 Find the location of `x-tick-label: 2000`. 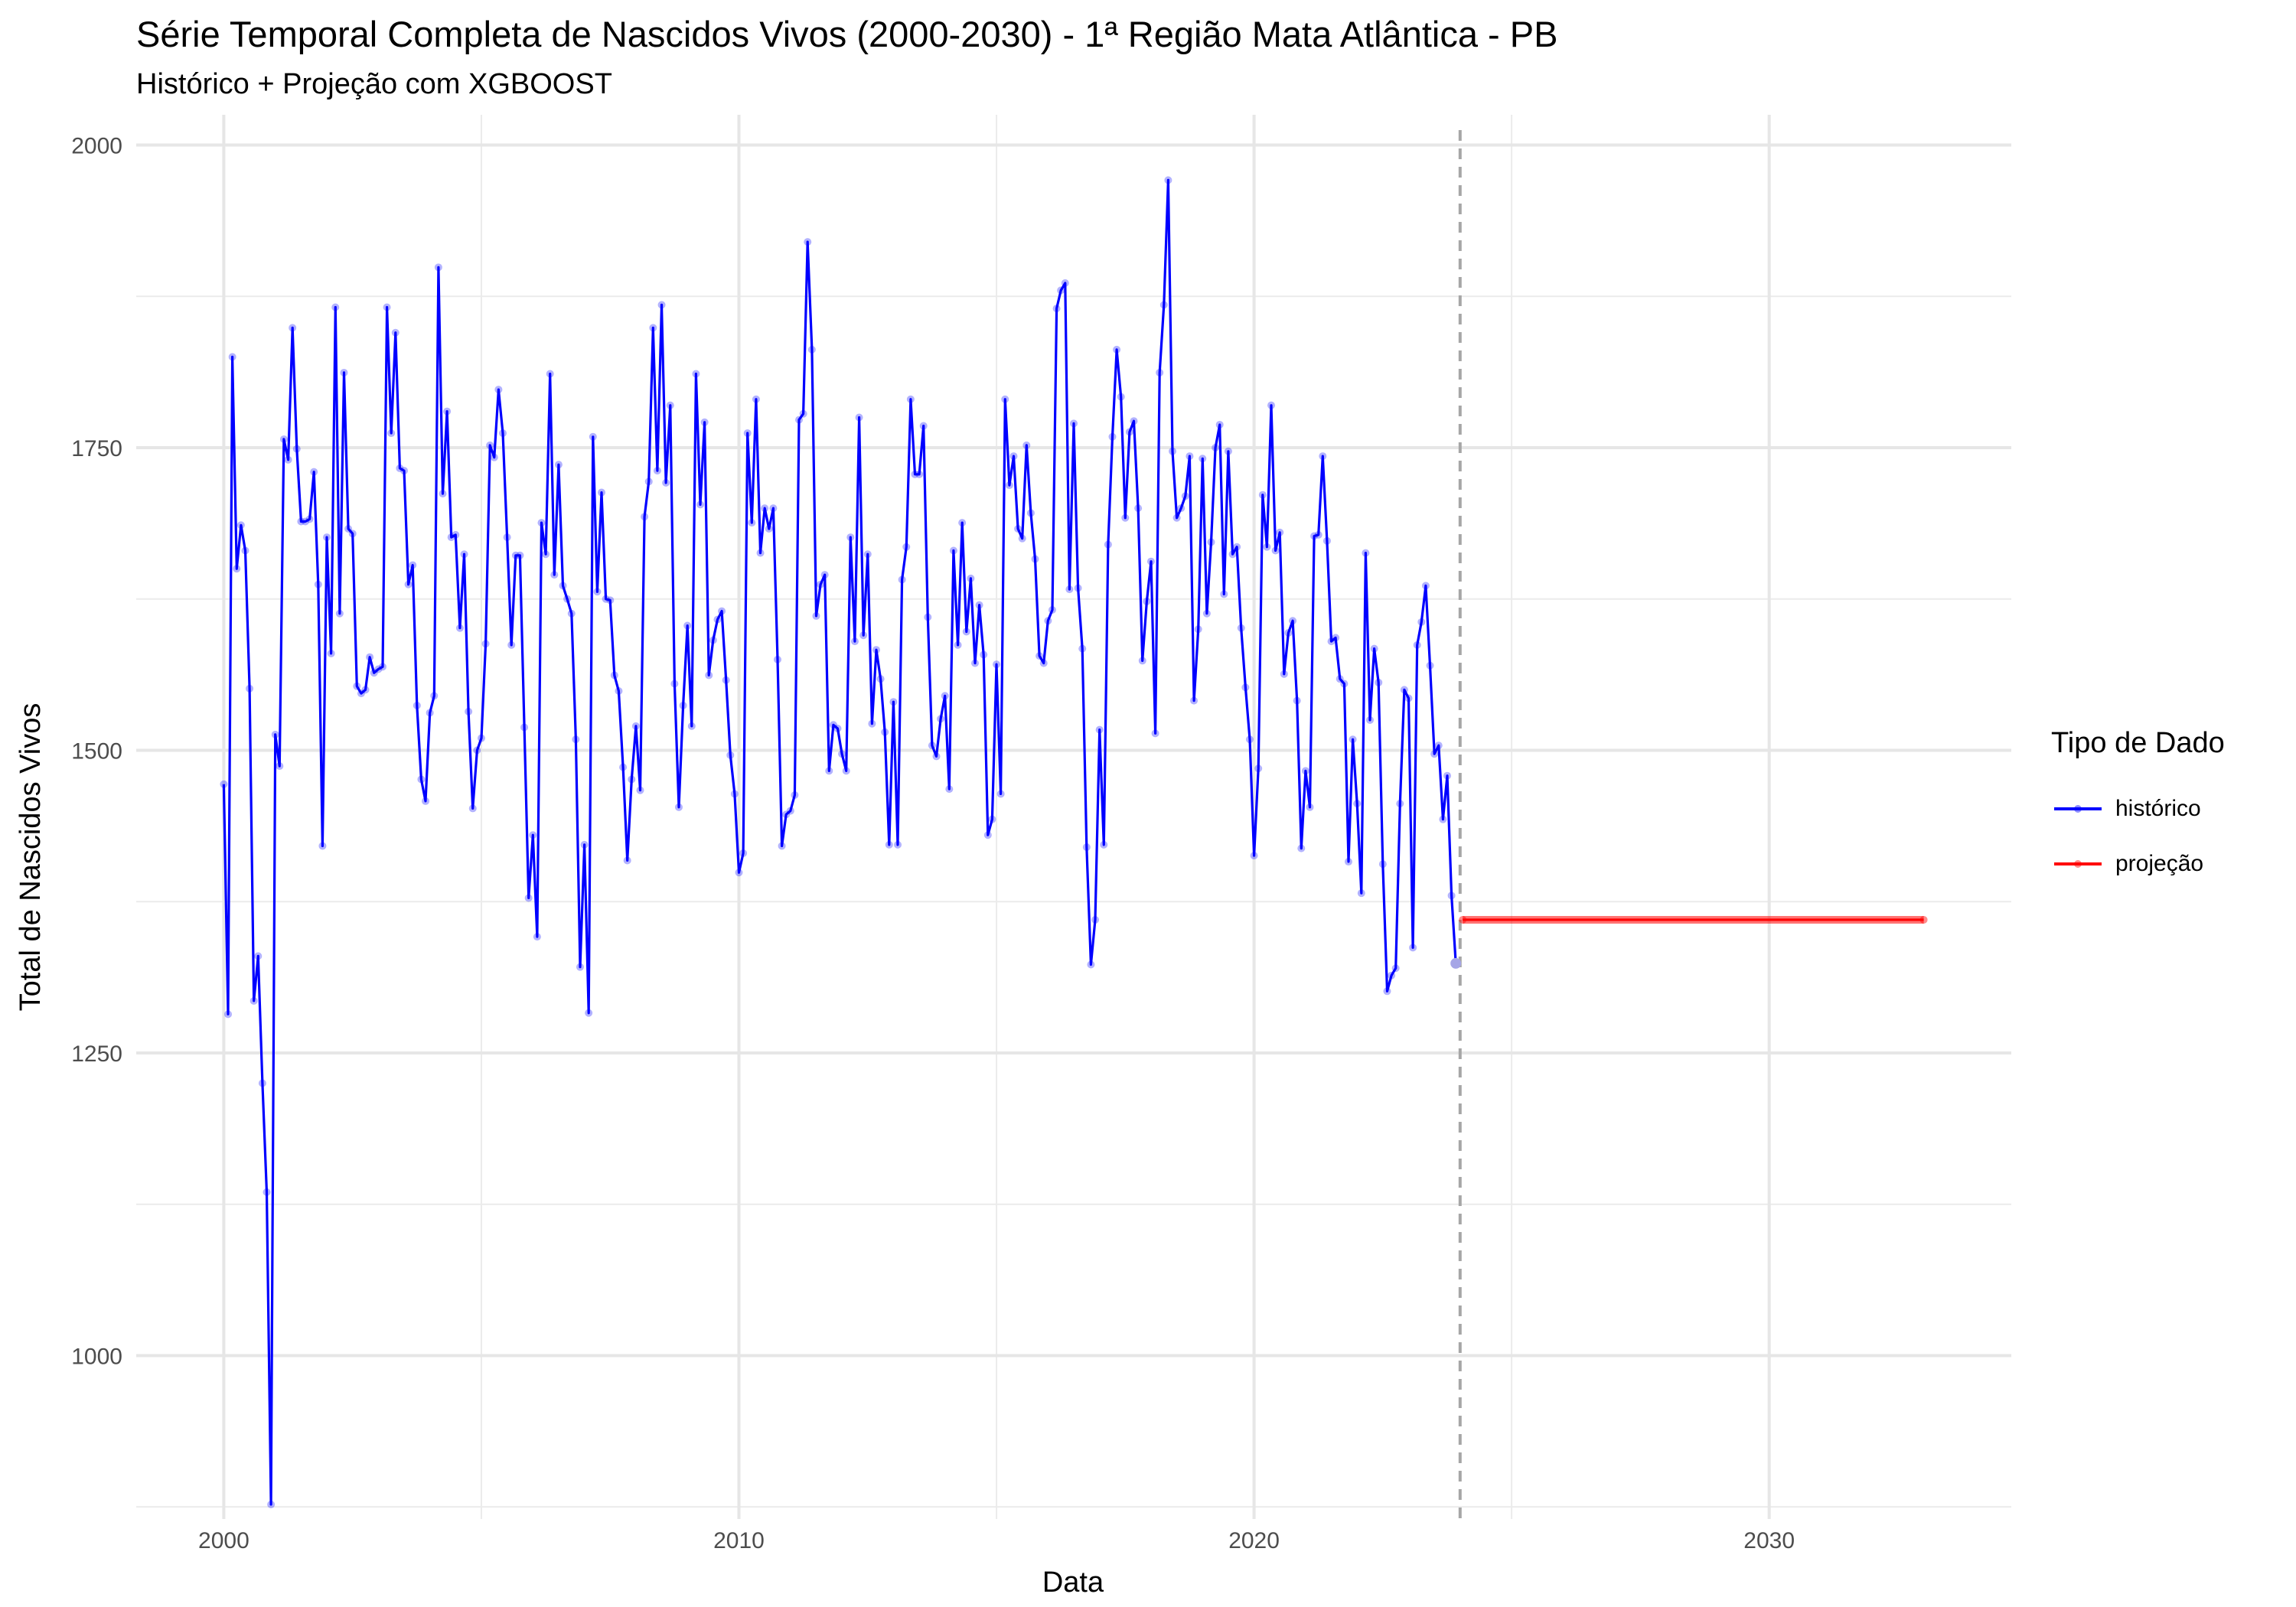

x-tick-label: 2000 is located at coordinates (223, 1540).